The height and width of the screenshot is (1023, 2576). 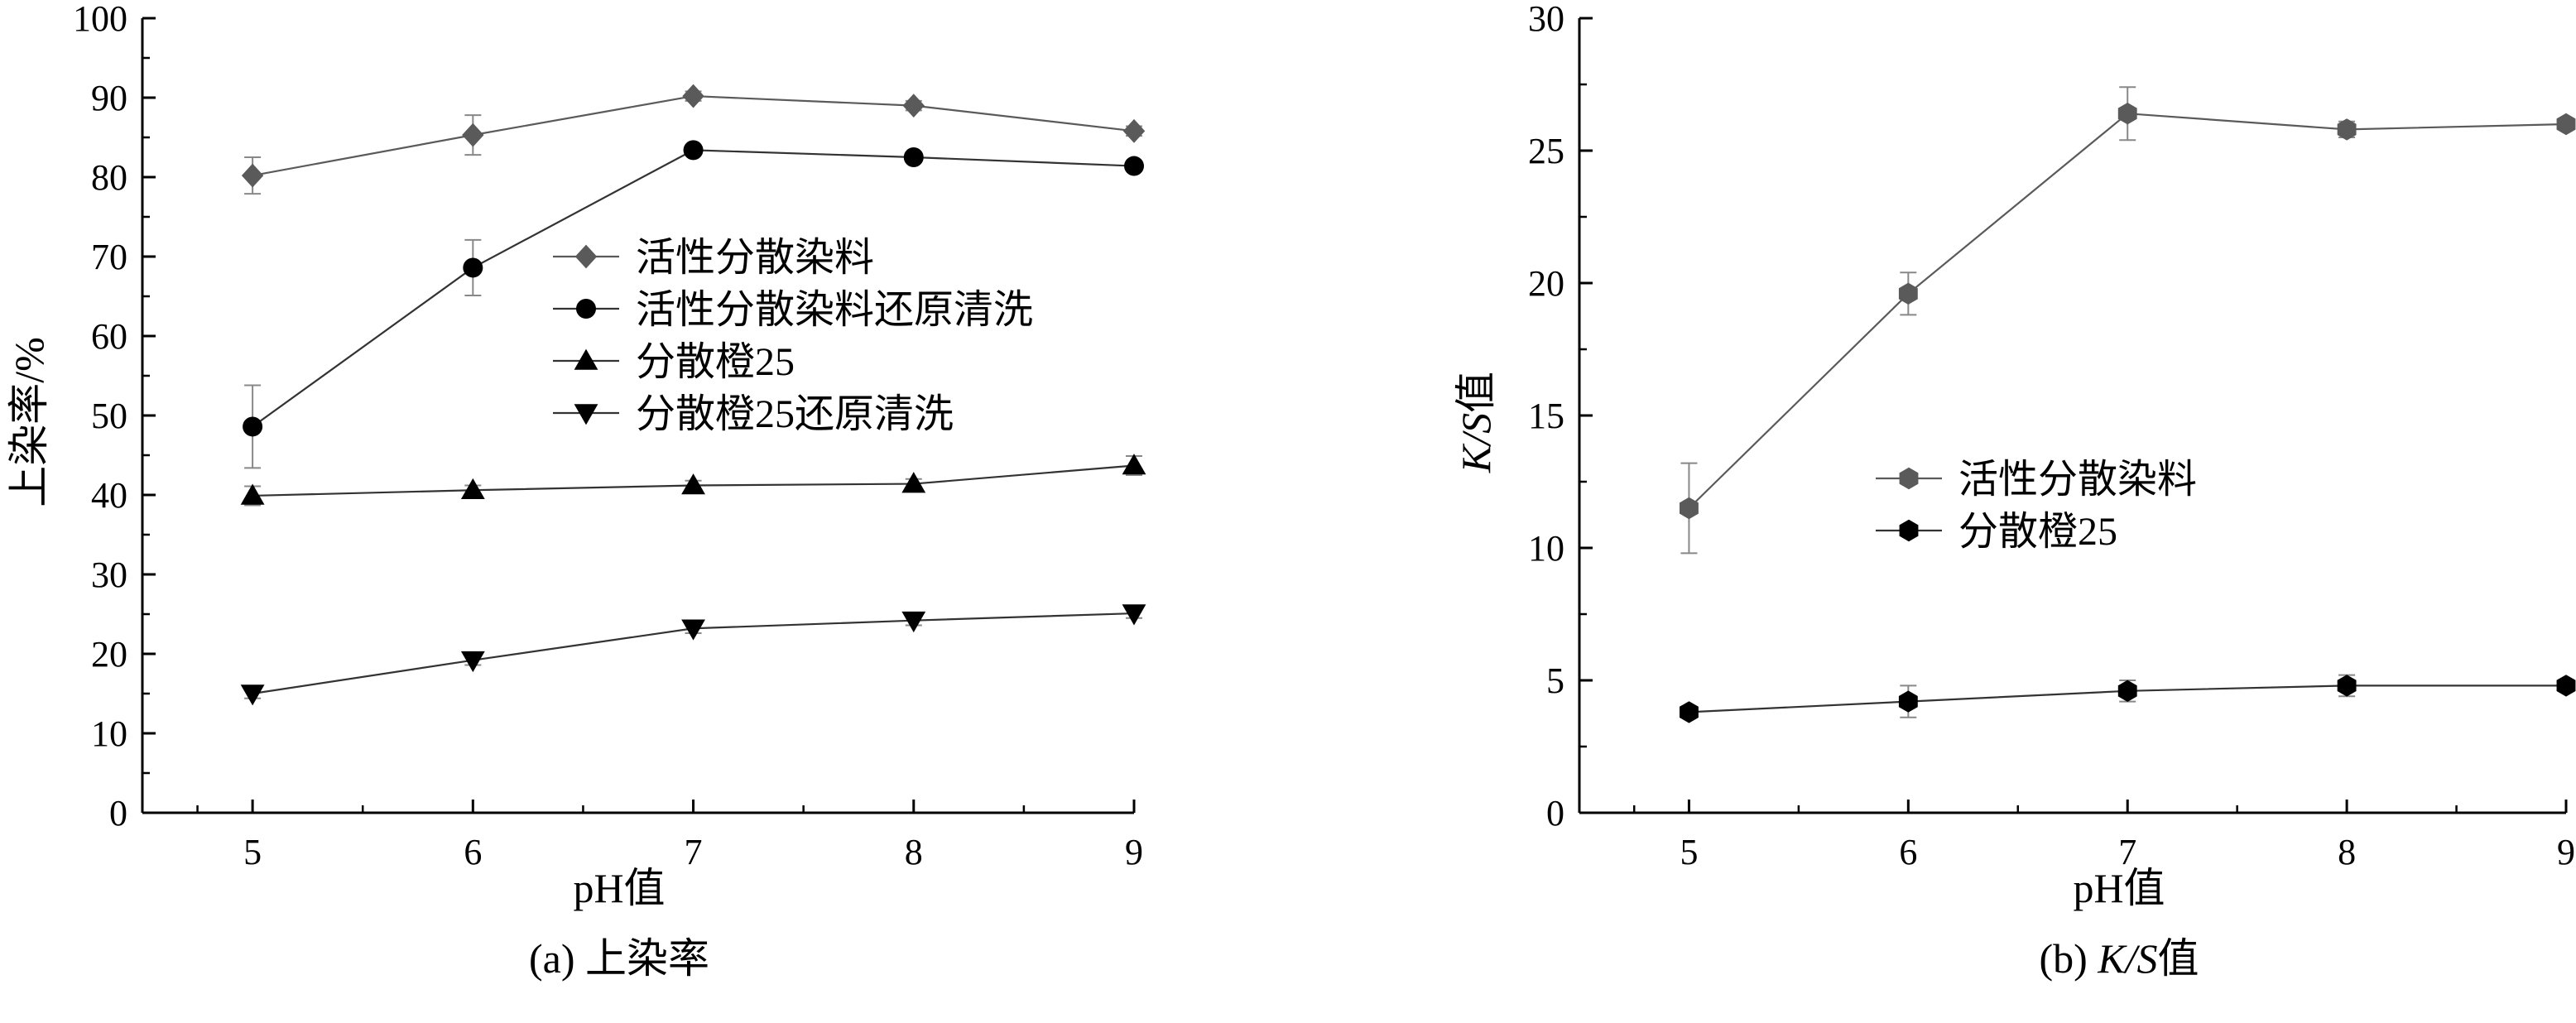 What do you see at coordinates (100, 19) in the screenshot?
I see `y-tick-label: 100` at bounding box center [100, 19].